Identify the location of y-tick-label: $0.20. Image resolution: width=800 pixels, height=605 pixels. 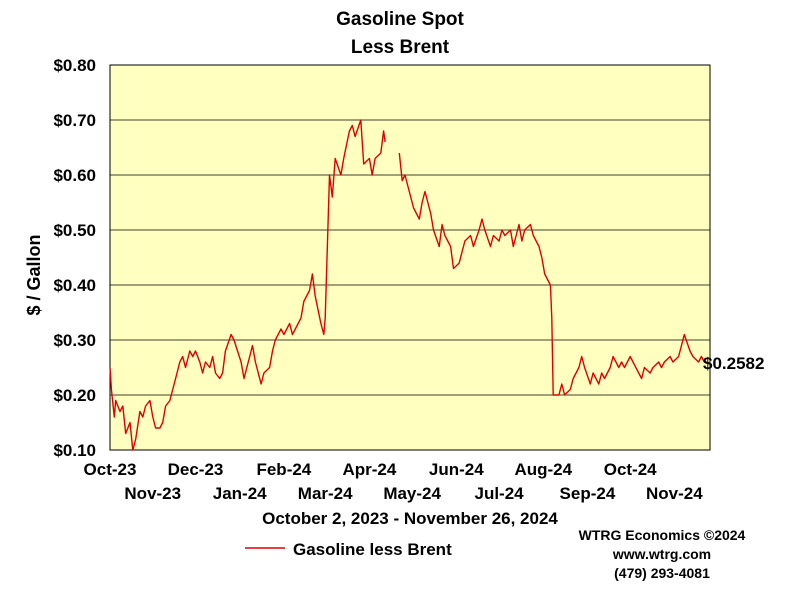
(74, 395).